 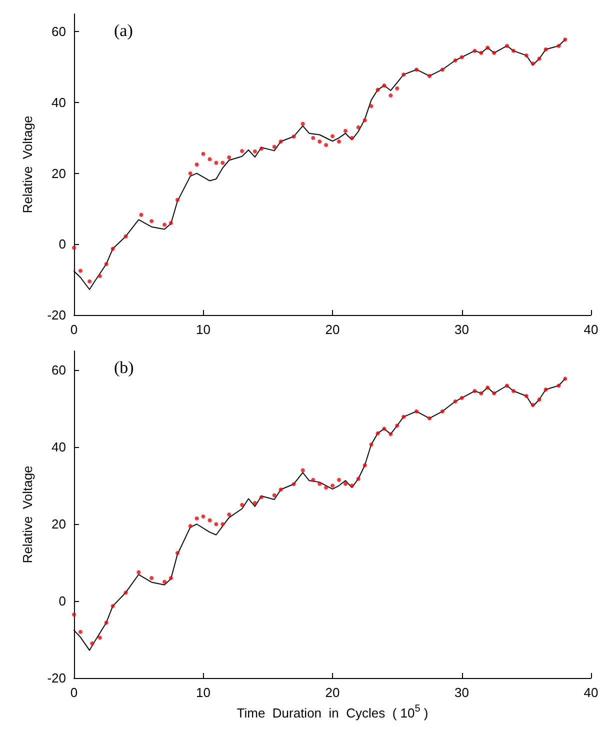 What do you see at coordinates (59, 524) in the screenshot?
I see `y-tick-label: 20` at bounding box center [59, 524].